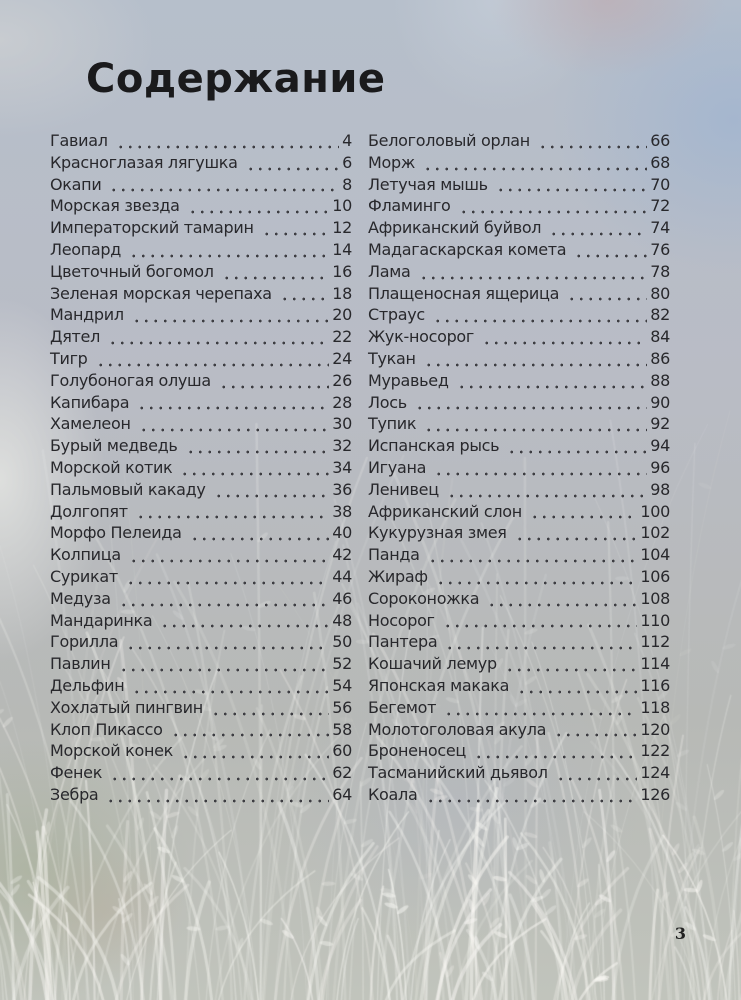  Describe the element at coordinates (201, 272) in the screenshot. I see `toc-entry: Цветочный богомол 16` at that location.